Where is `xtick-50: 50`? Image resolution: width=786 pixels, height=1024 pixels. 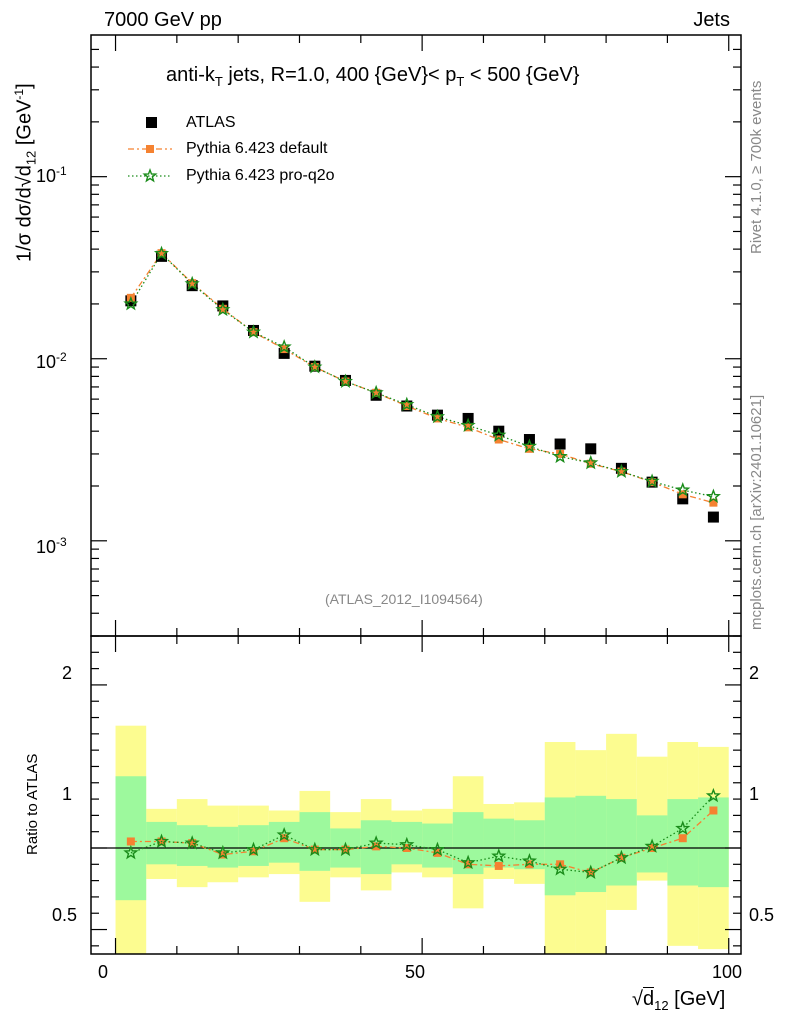
xtick-50: 50 is located at coordinates (415, 972).